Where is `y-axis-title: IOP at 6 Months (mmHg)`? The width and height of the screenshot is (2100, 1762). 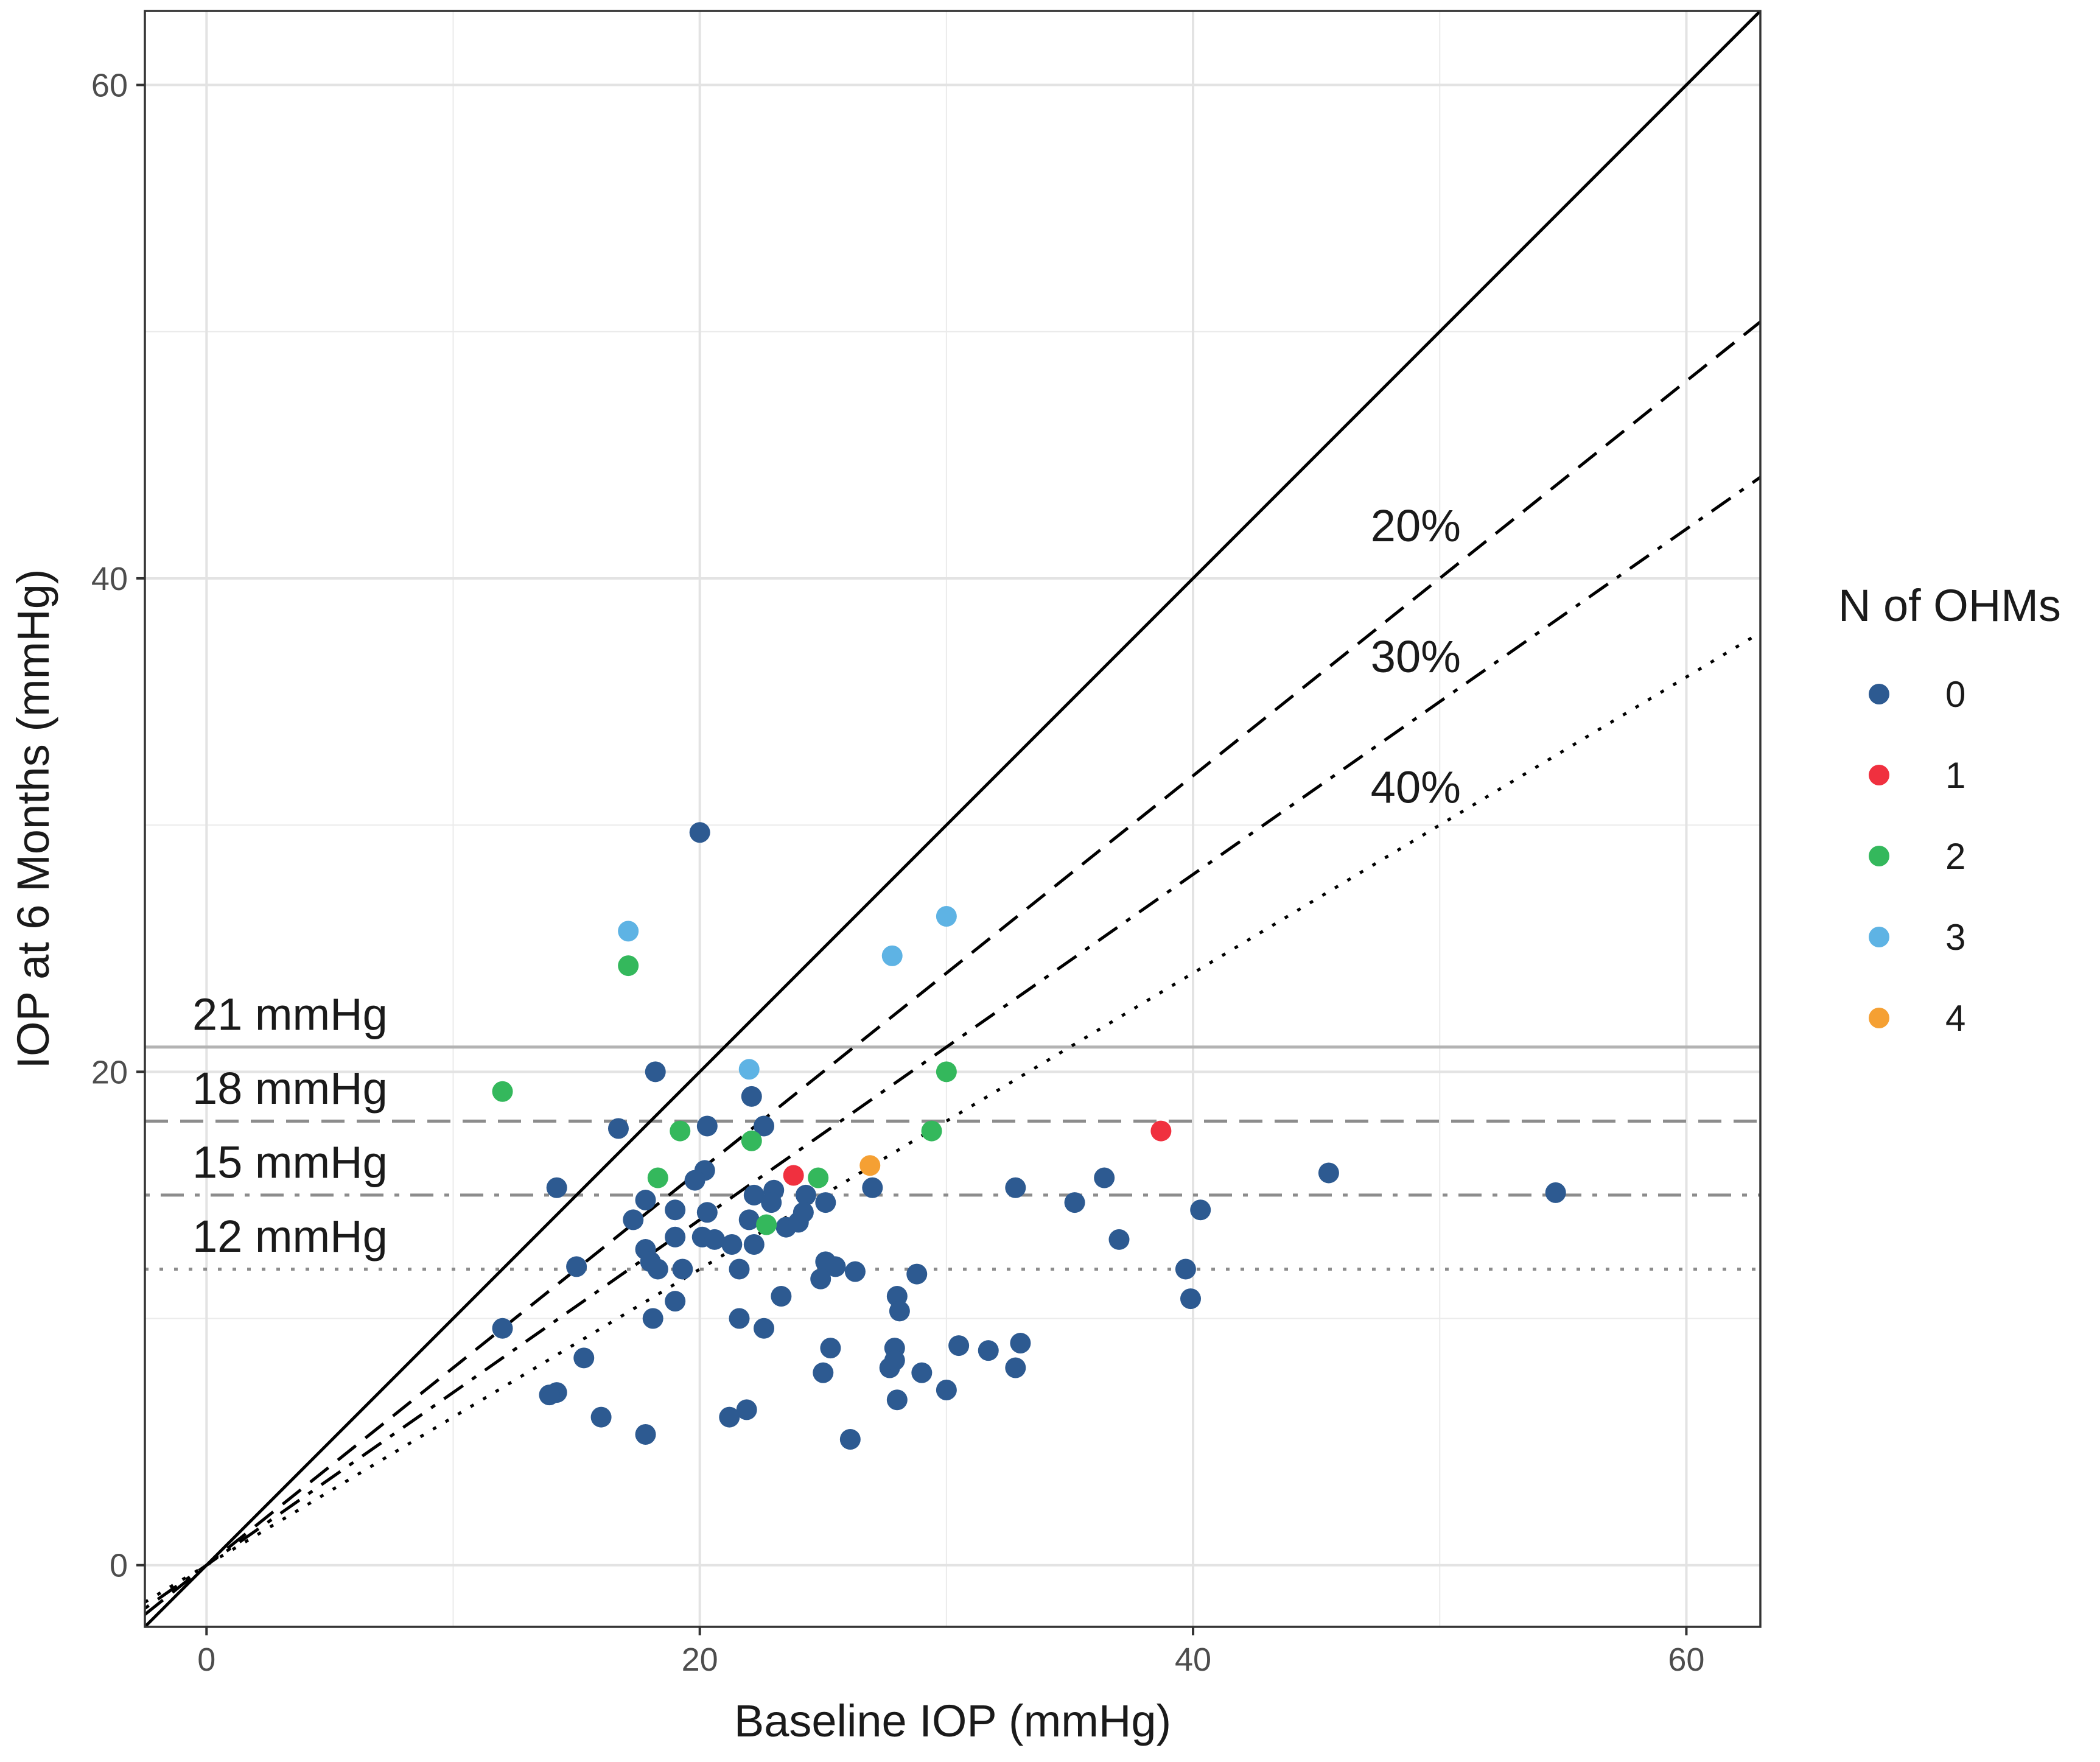 y-axis-title: IOP at 6 Months (mmHg) is located at coordinates (33, 819).